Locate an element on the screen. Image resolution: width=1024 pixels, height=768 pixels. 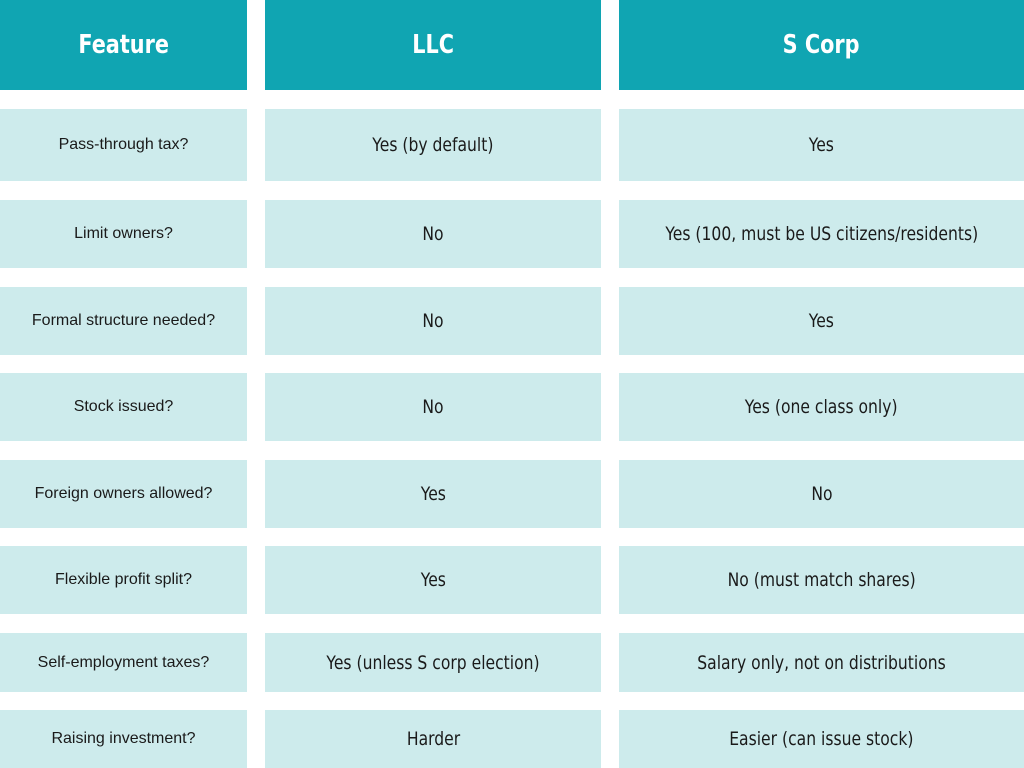
row-feature-cell: Flexible profit split? is located at coordinates (123, 580).